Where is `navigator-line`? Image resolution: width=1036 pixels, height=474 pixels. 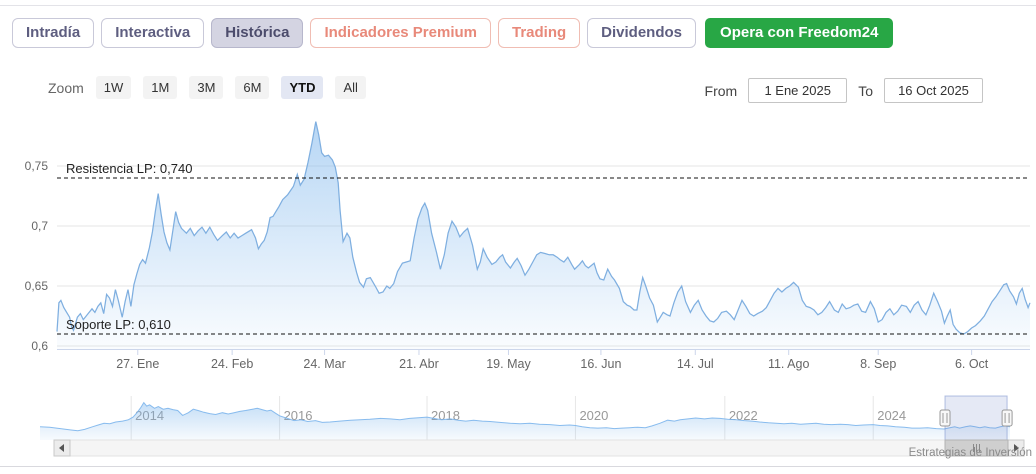 navigator-line is located at coordinates (525, 416).